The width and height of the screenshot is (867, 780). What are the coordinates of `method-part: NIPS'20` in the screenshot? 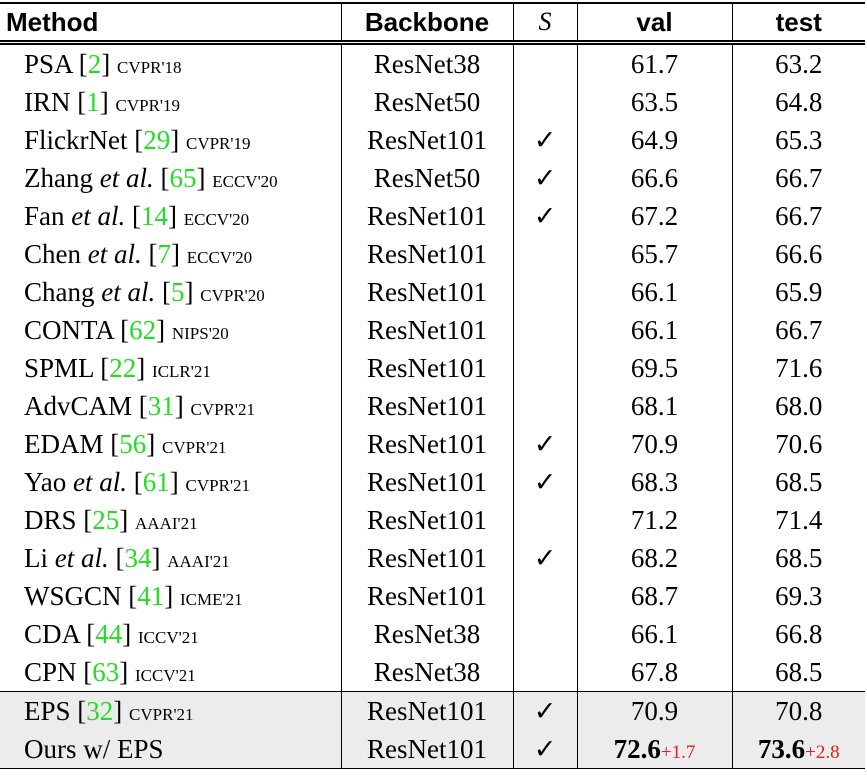 It's located at (200, 333).